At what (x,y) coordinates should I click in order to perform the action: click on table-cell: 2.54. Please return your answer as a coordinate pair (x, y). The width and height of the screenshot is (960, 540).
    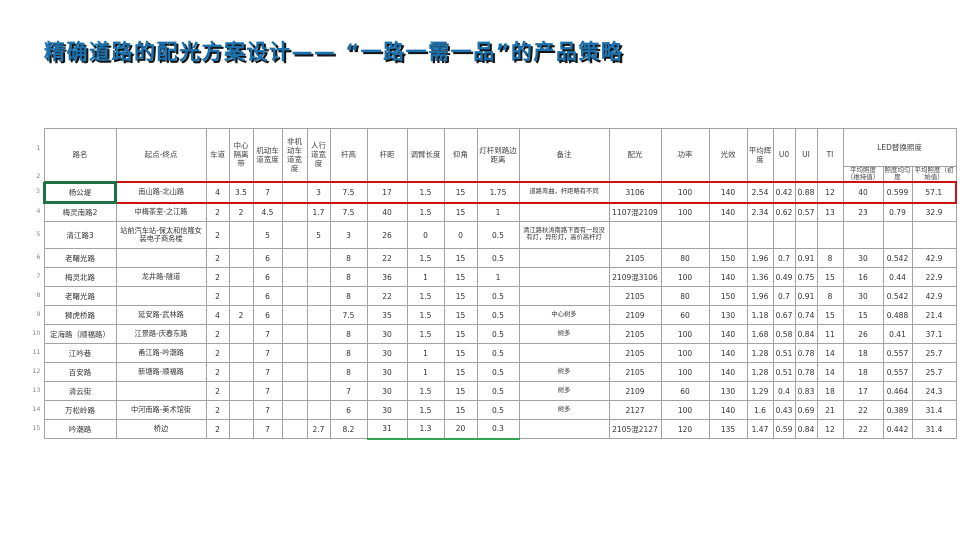
    Looking at the image, I should click on (760, 192).